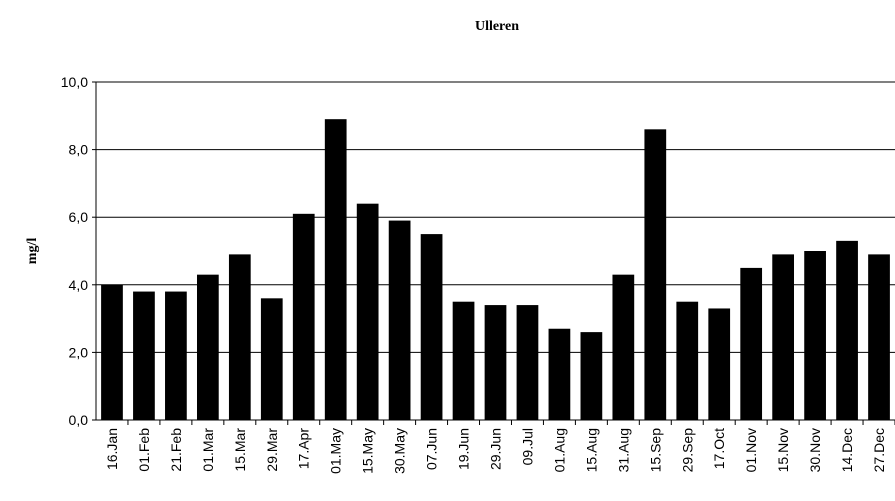 The height and width of the screenshot is (501, 895). I want to click on x-tick-label: 31.Aug, so click(623, 450).